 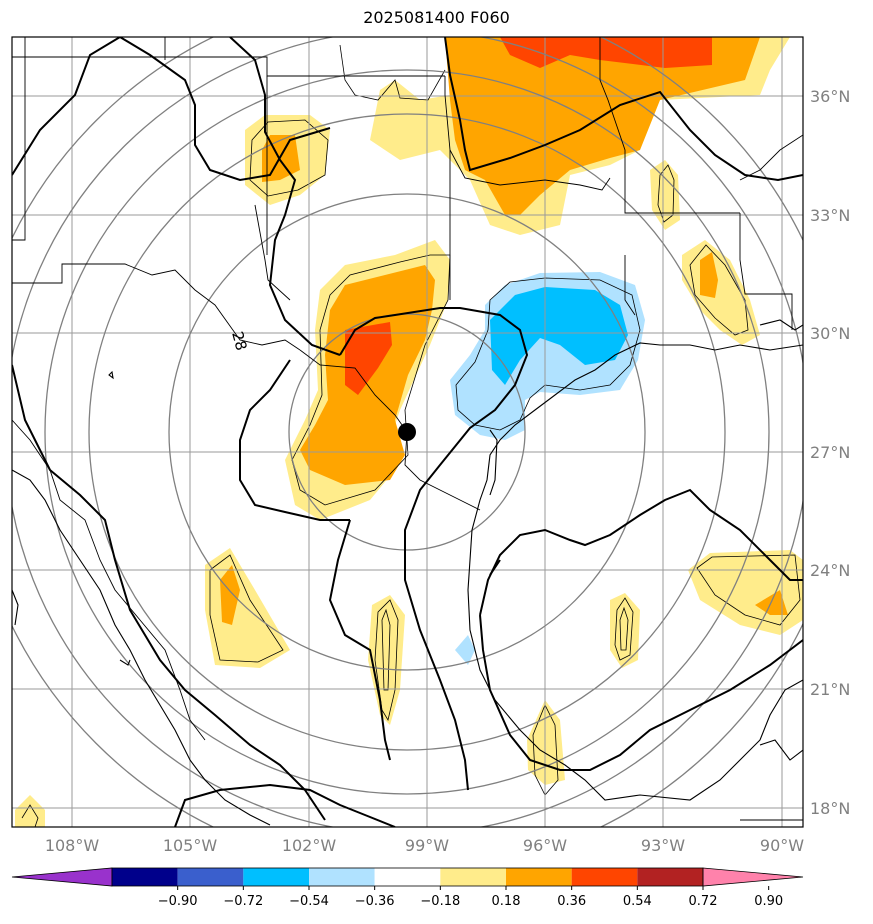 I want to click on lat-tick-labels: 36°N 33°N 30°N 27°N 24°N 21°N 18°N, so click(x=830, y=452).